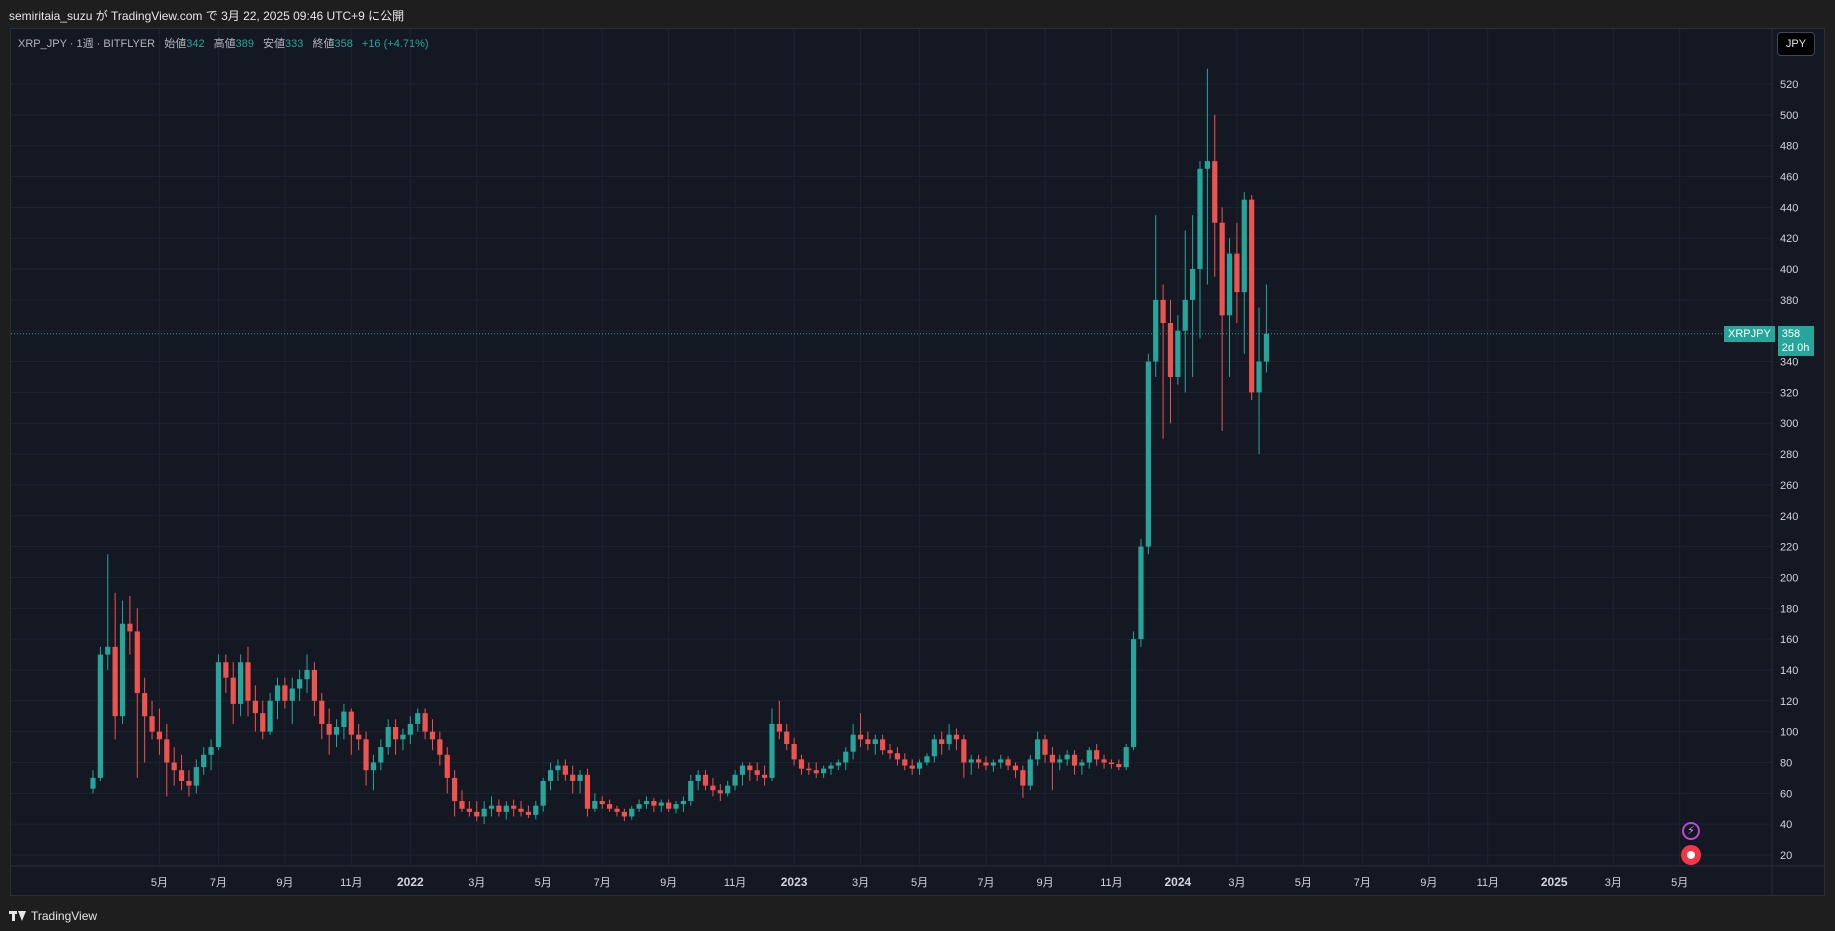 Image resolution: width=1835 pixels, height=931 pixels. I want to click on last-price-badge: XRPJPY 358 2d 0h, so click(1769, 341).